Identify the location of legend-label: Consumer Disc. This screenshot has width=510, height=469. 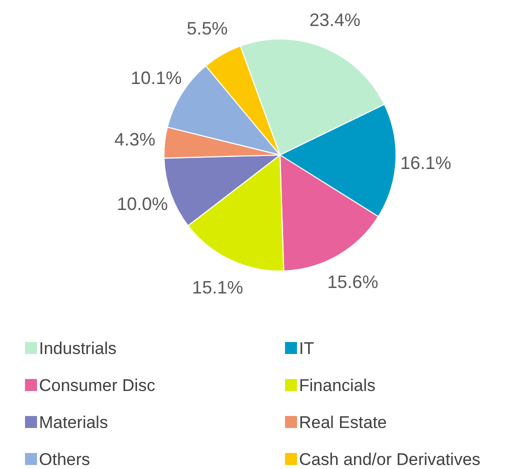
(97, 385).